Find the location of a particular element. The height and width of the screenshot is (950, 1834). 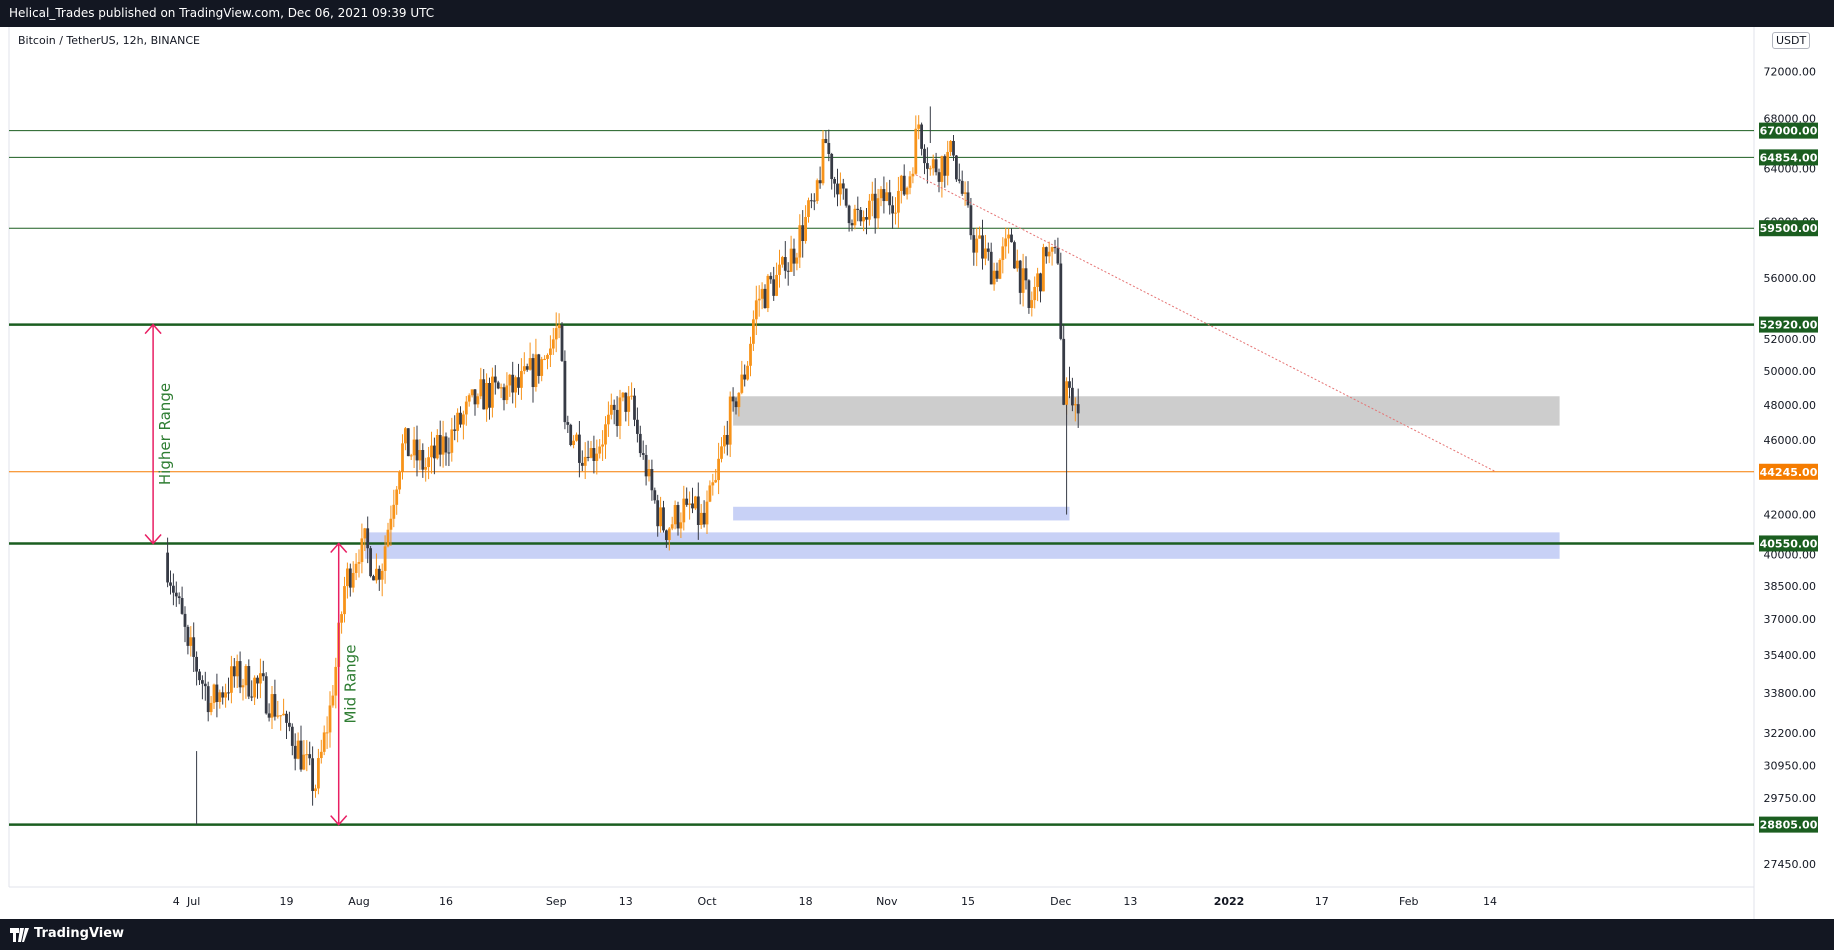

y-tick-label: 30950.00 is located at coordinates (1790, 766).